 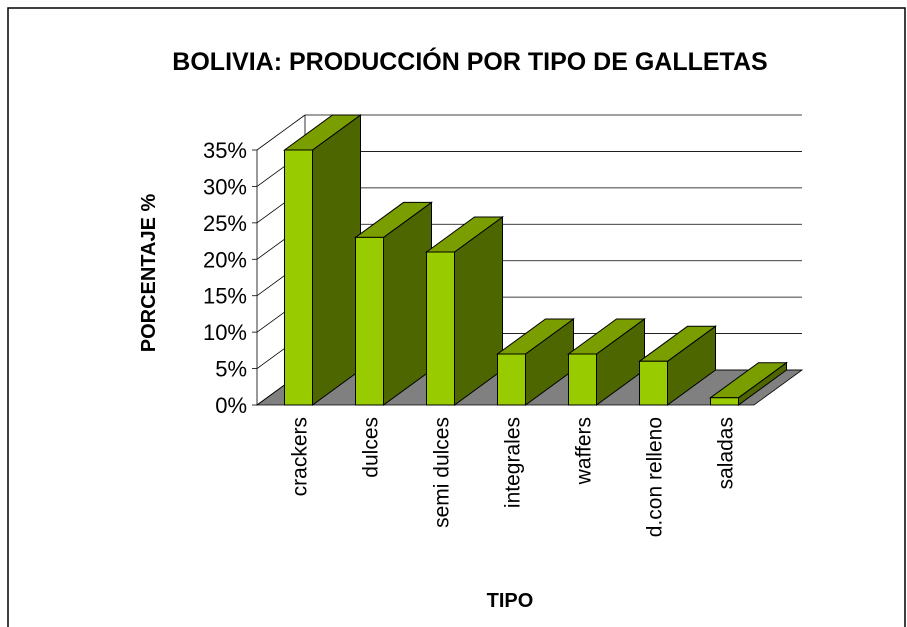 I want to click on x-tick-label: dulces, so click(x=371, y=447).